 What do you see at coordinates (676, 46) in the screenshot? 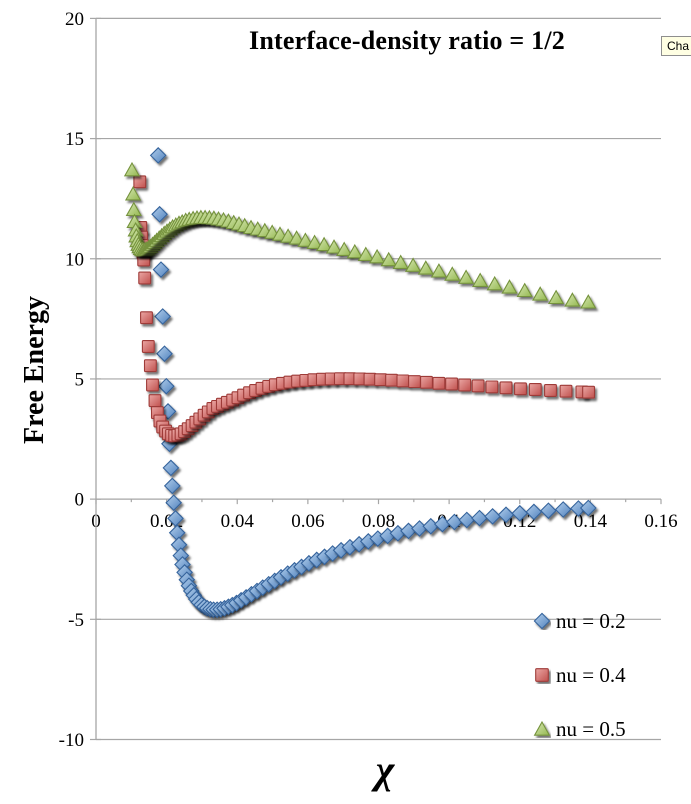
I see `chart-area-tooltip: Cha` at bounding box center [676, 46].